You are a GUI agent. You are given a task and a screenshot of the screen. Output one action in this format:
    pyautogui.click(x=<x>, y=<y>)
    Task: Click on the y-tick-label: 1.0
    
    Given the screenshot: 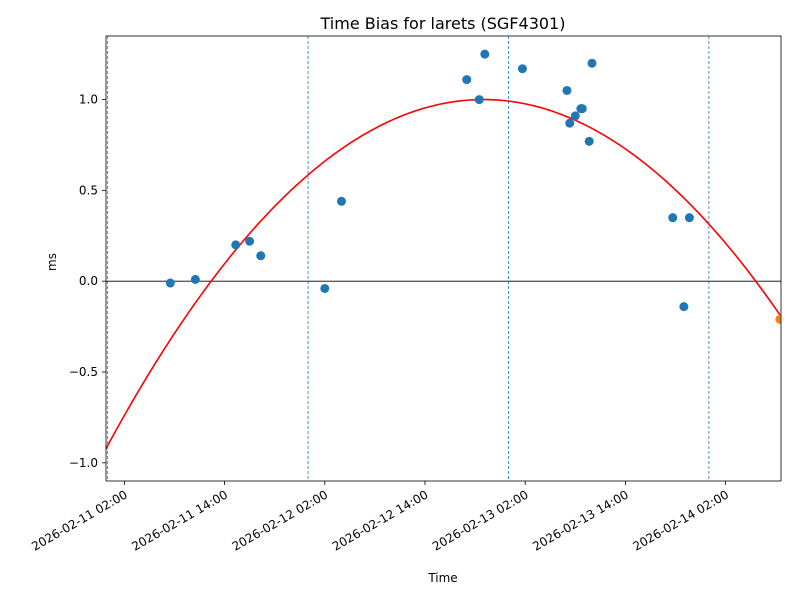 What is the action you would take?
    pyautogui.click(x=88, y=100)
    